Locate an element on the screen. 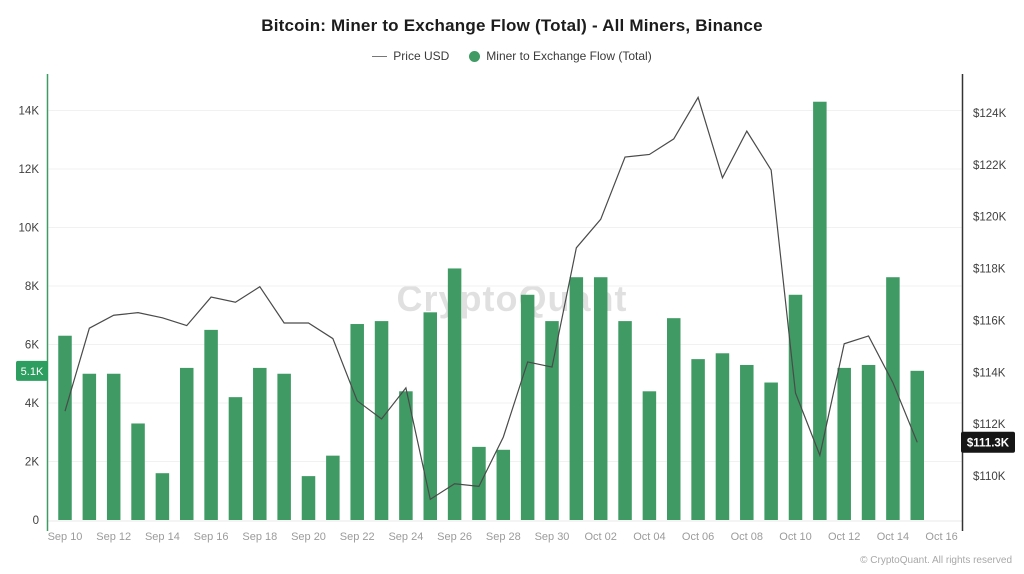 This screenshot has height=574, width=1024. x-axis-label: Oct 04 is located at coordinates (649, 537).